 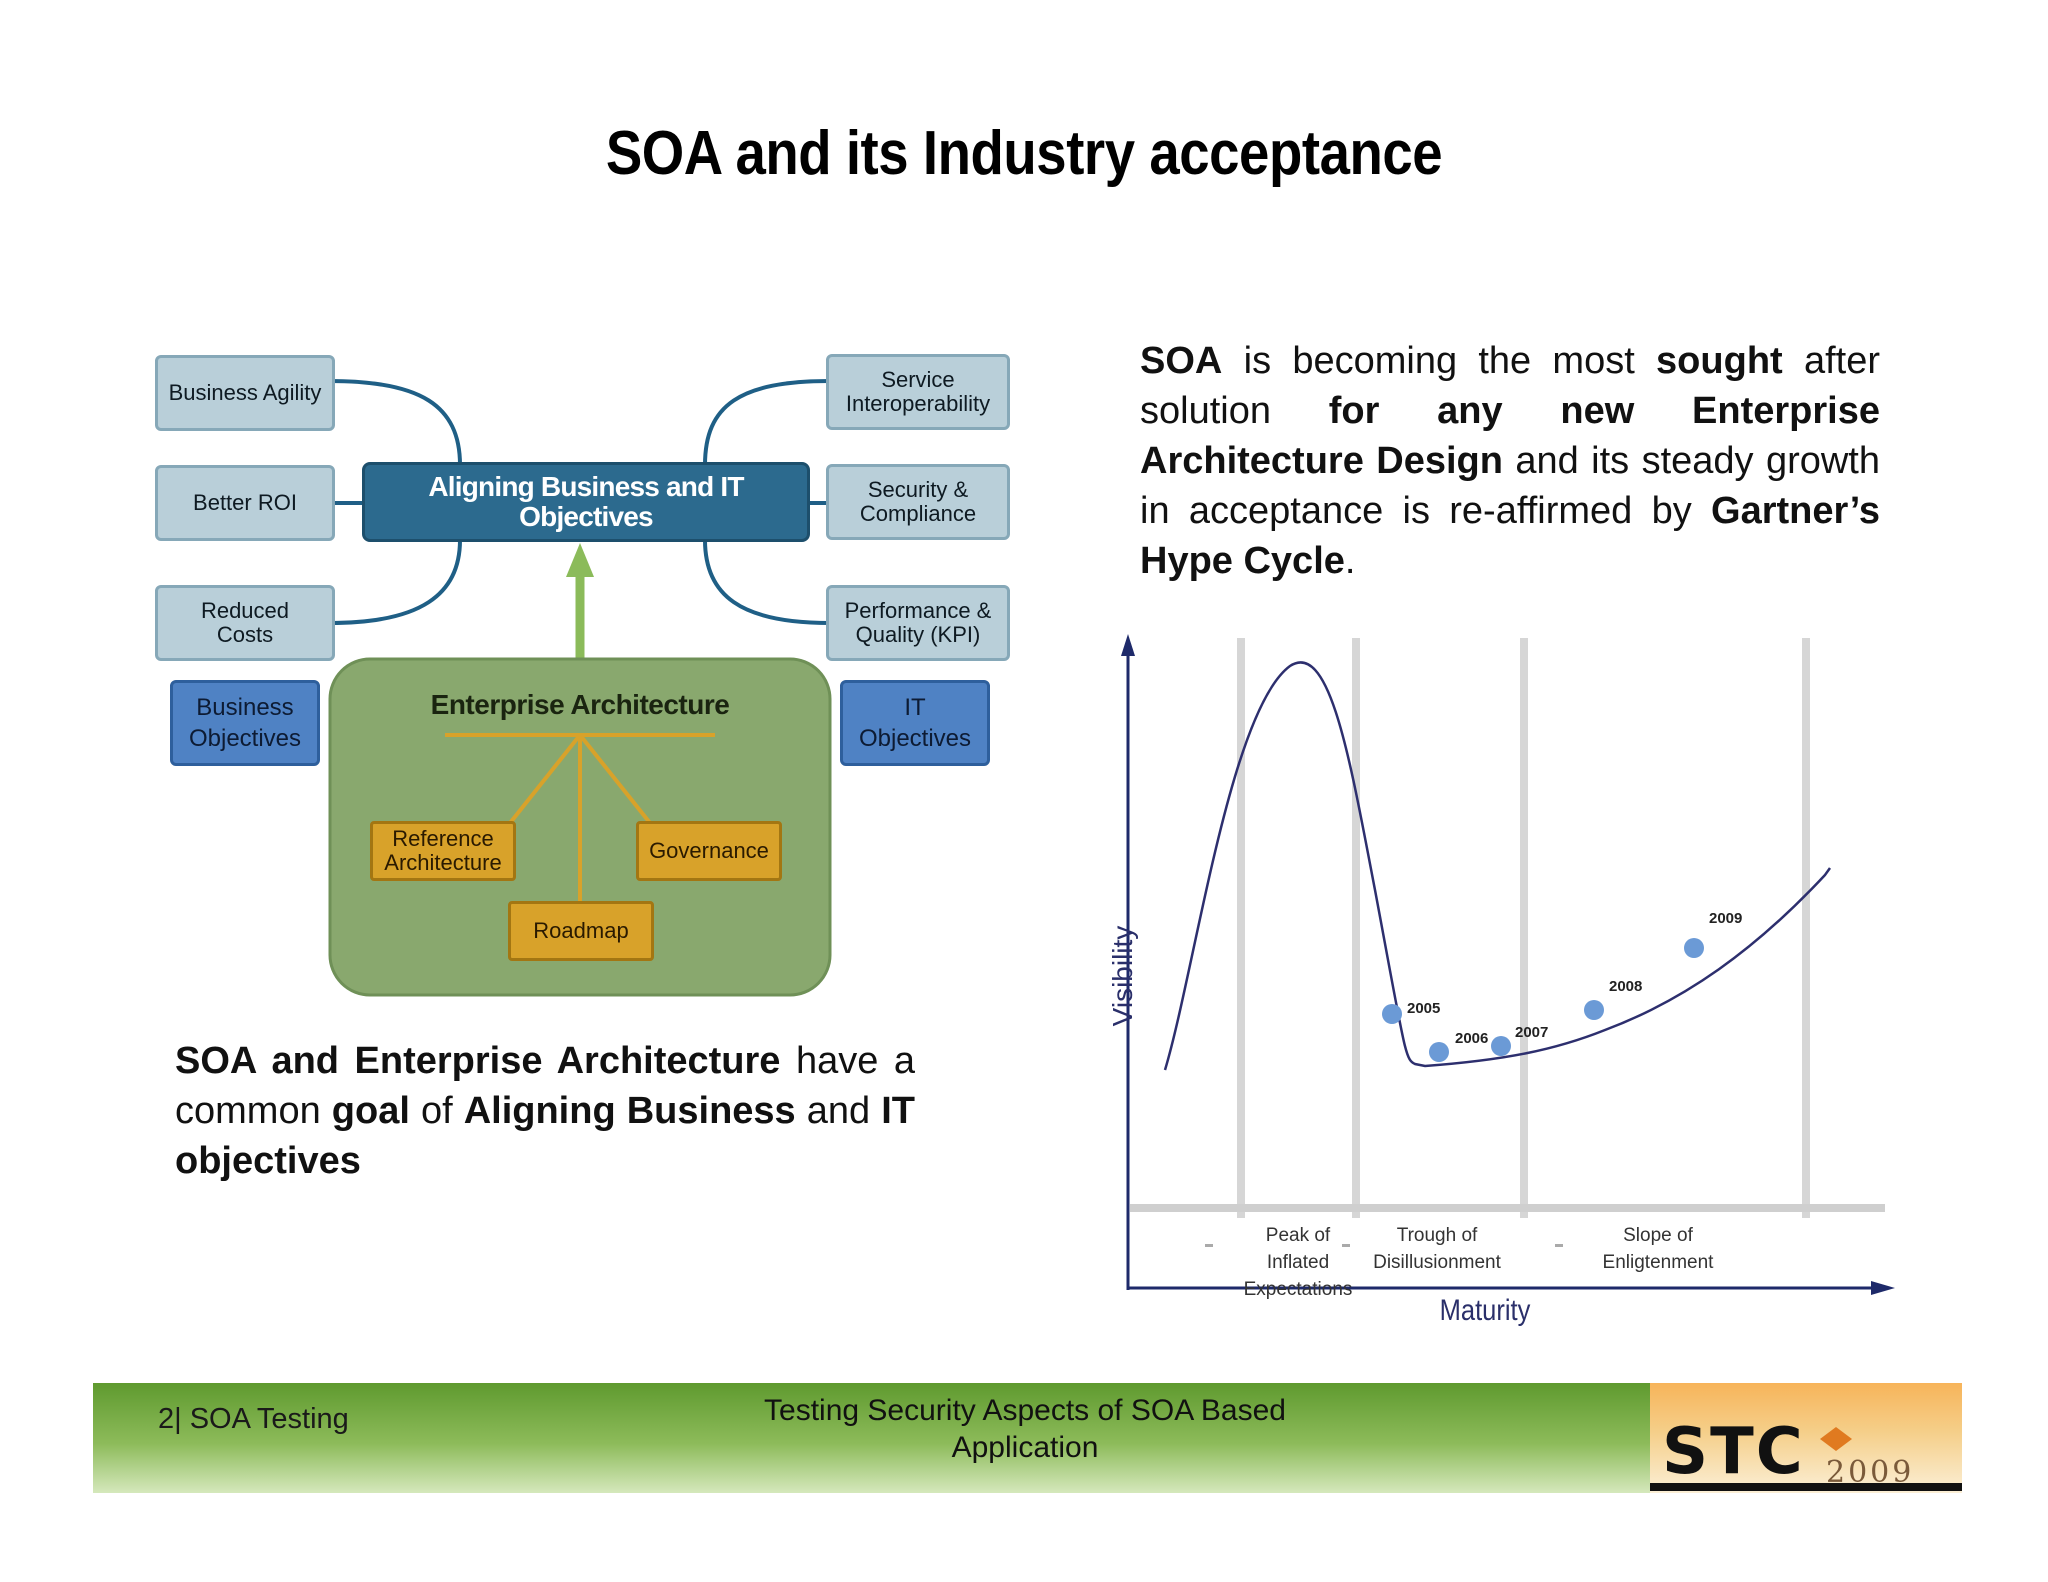 I want to click on text-it-objectives: IT objectives, so click(x=545, y=1136).